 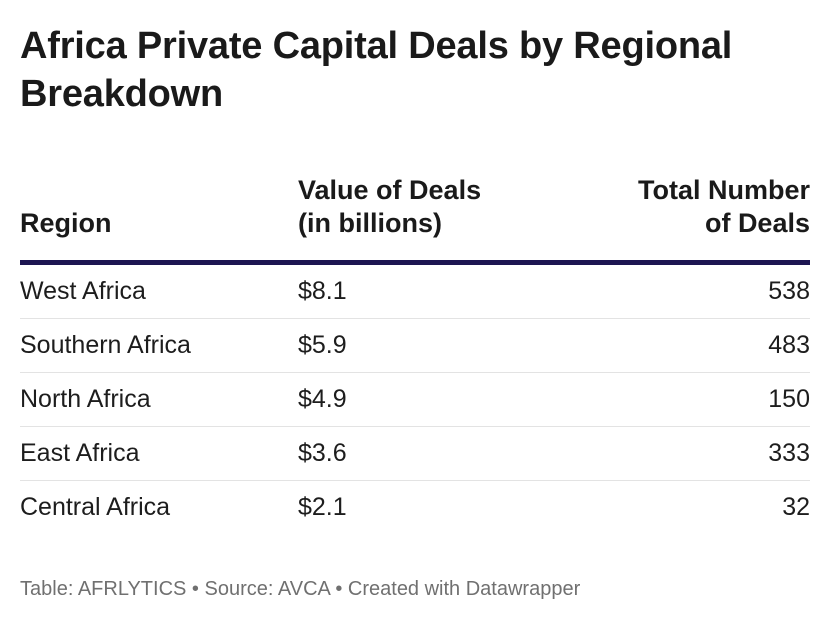 I want to click on cell-deals: 538, so click(x=669, y=290).